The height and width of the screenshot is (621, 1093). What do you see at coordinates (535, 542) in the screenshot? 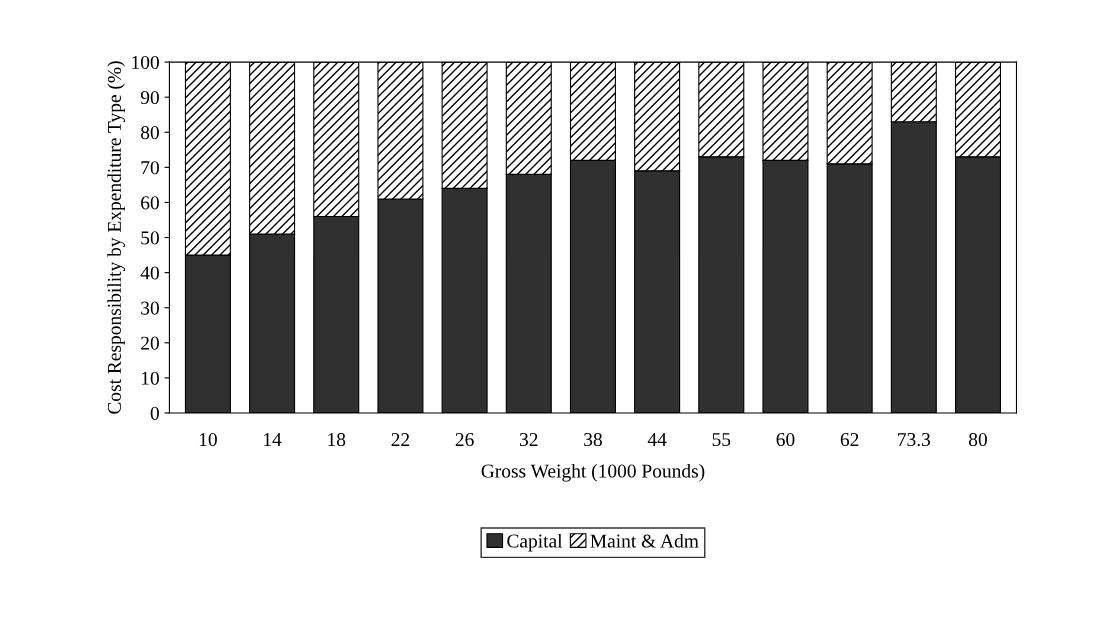
I see `legend-label: Capital` at bounding box center [535, 542].